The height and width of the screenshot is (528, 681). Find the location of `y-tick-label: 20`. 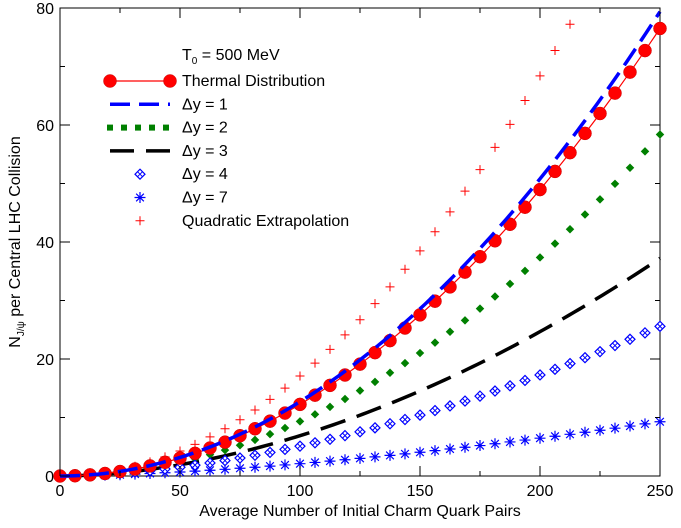

y-tick-label: 20 is located at coordinates (45, 360).